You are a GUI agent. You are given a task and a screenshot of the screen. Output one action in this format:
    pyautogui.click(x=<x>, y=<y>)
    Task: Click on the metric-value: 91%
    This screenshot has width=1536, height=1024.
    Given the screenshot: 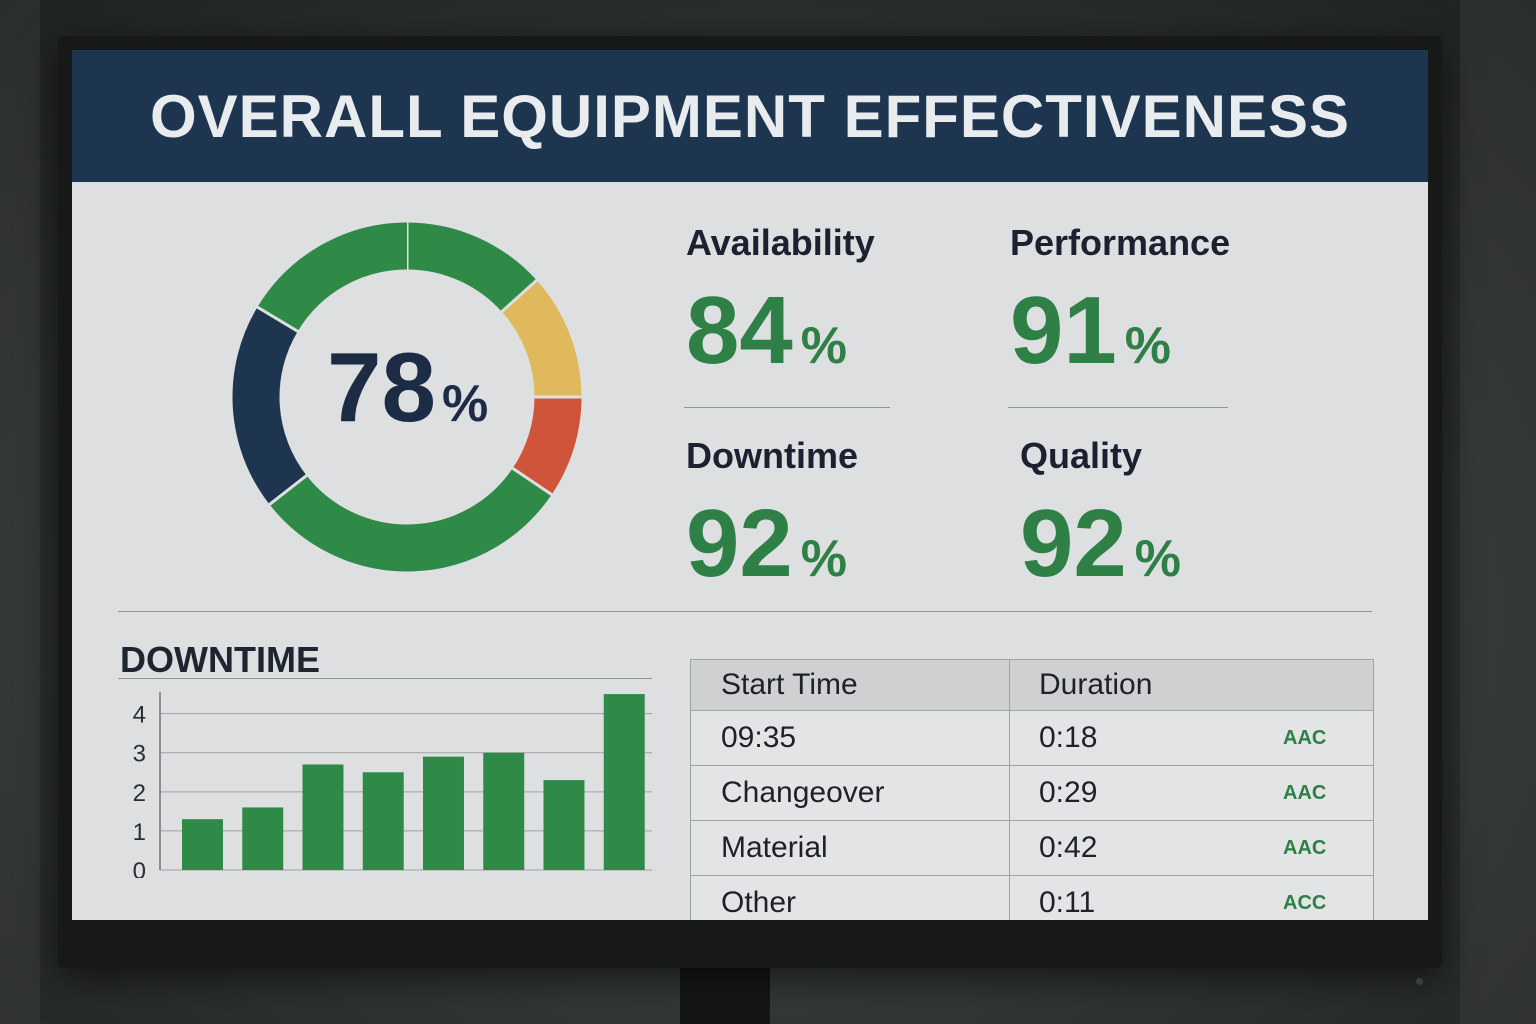 What is the action you would take?
    pyautogui.click(x=1170, y=331)
    